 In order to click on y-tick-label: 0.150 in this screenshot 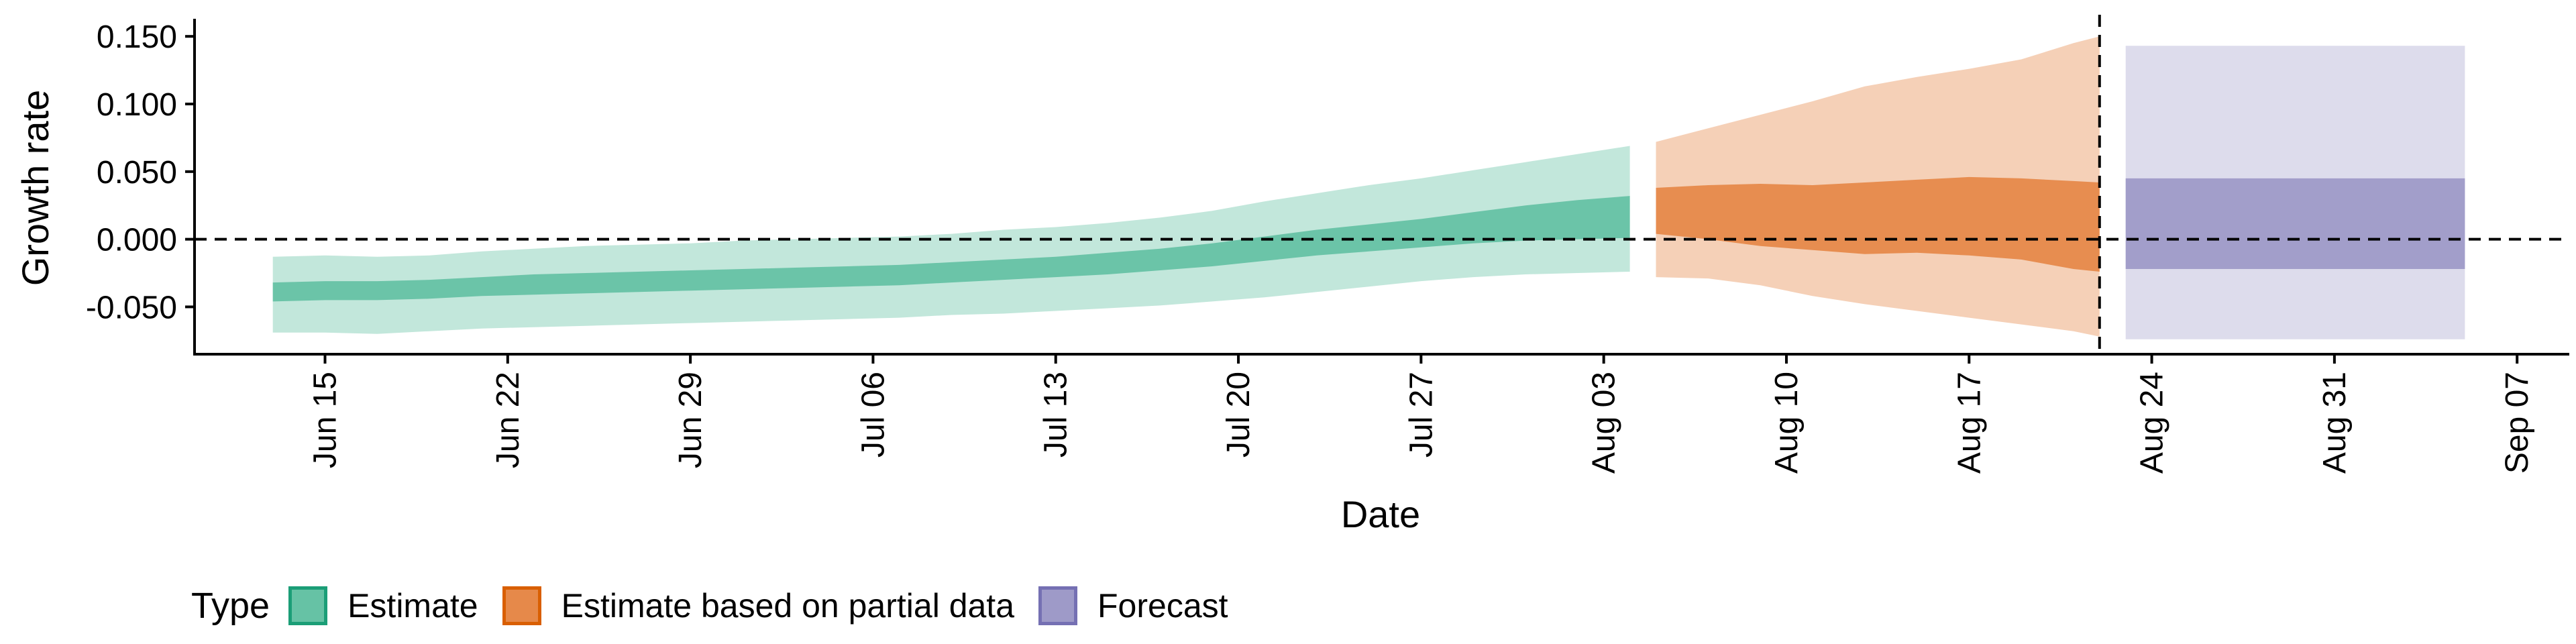, I will do `click(137, 37)`.